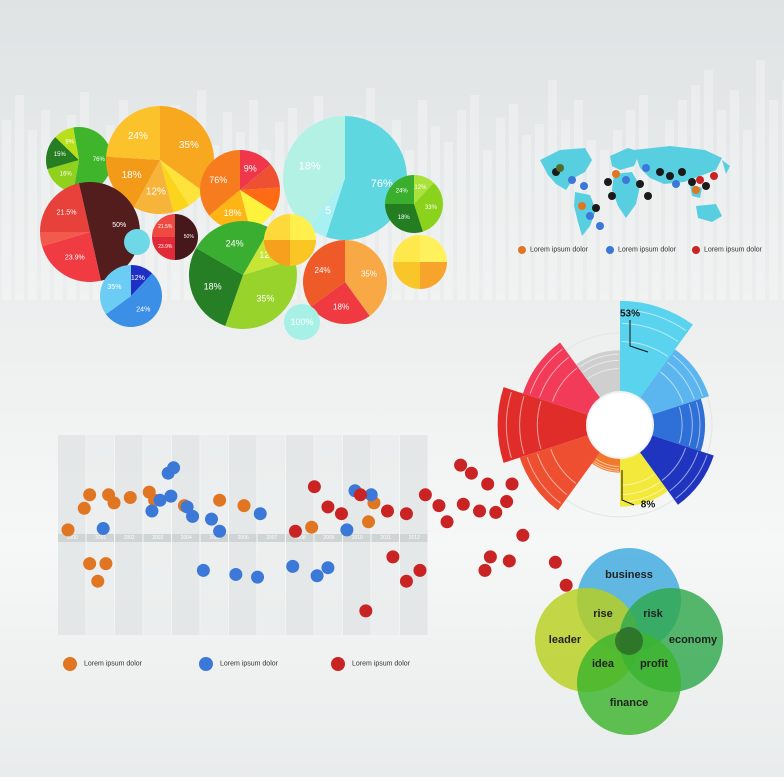  I want to click on callout-line-bottom, so click(628, 488).